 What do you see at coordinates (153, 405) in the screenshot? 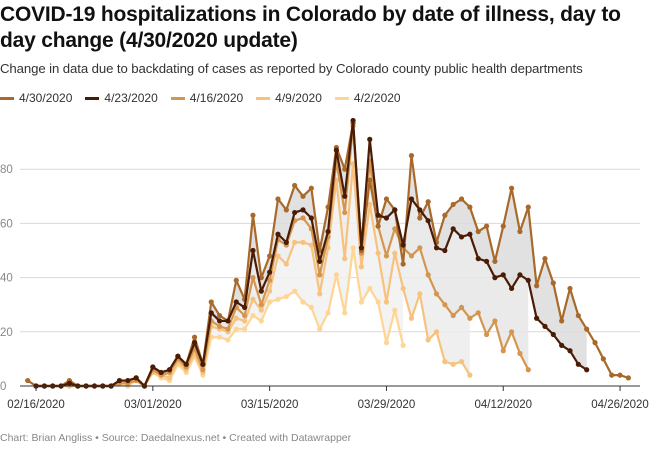
I see `x-tick-label: 03/01/2020` at bounding box center [153, 405].